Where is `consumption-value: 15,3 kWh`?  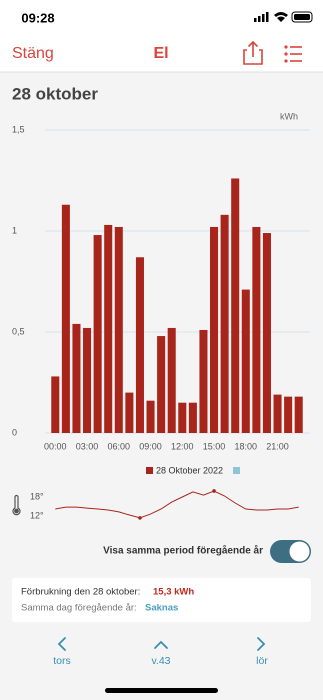
consumption-value: 15,3 kWh is located at coordinates (173, 592).